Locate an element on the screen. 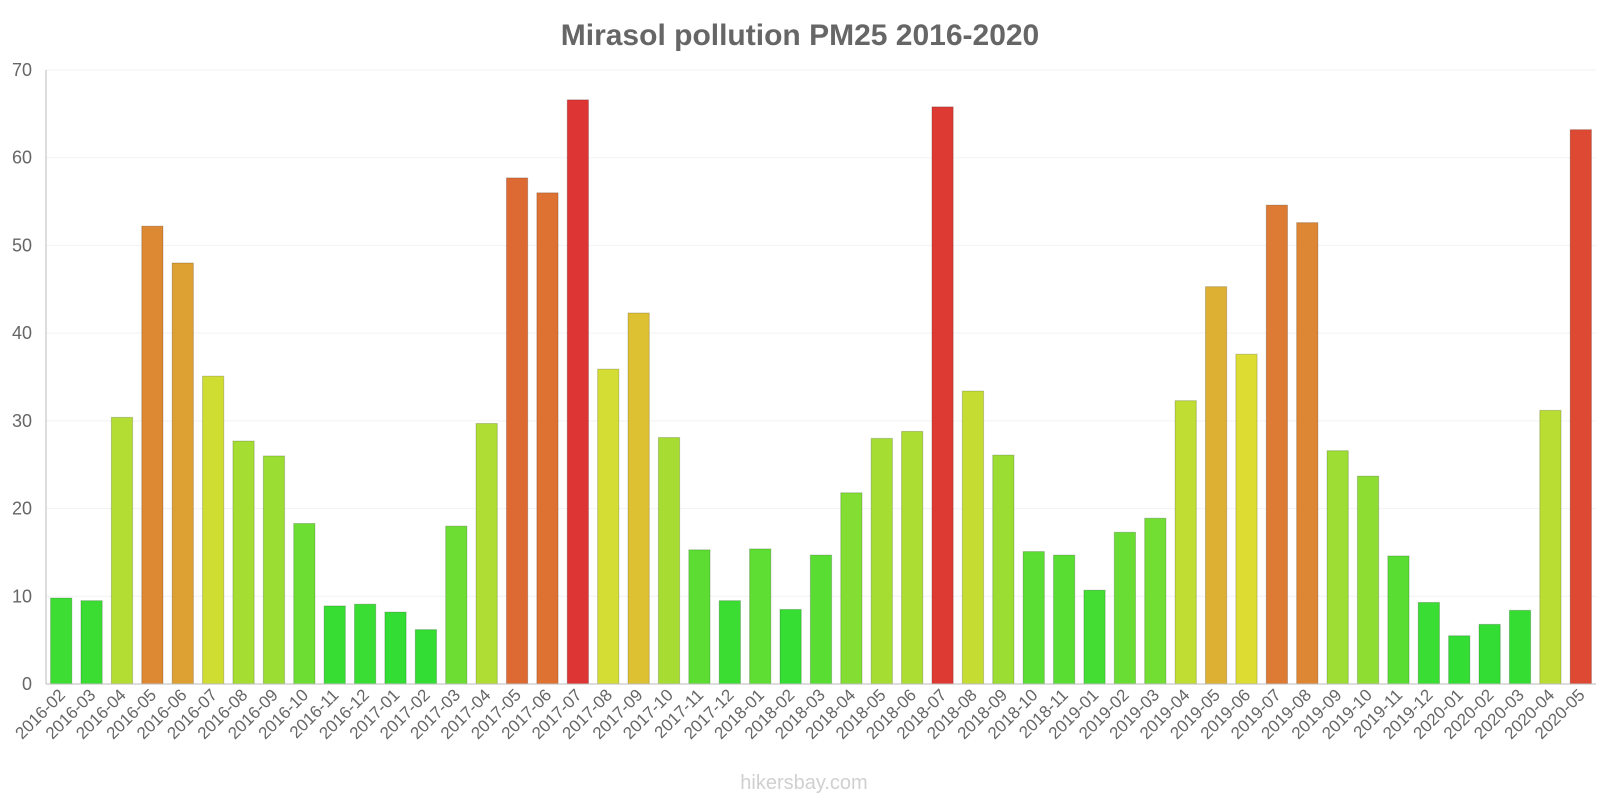 This screenshot has width=1600, height=805. y-tick-label: 70 is located at coordinates (22, 70).